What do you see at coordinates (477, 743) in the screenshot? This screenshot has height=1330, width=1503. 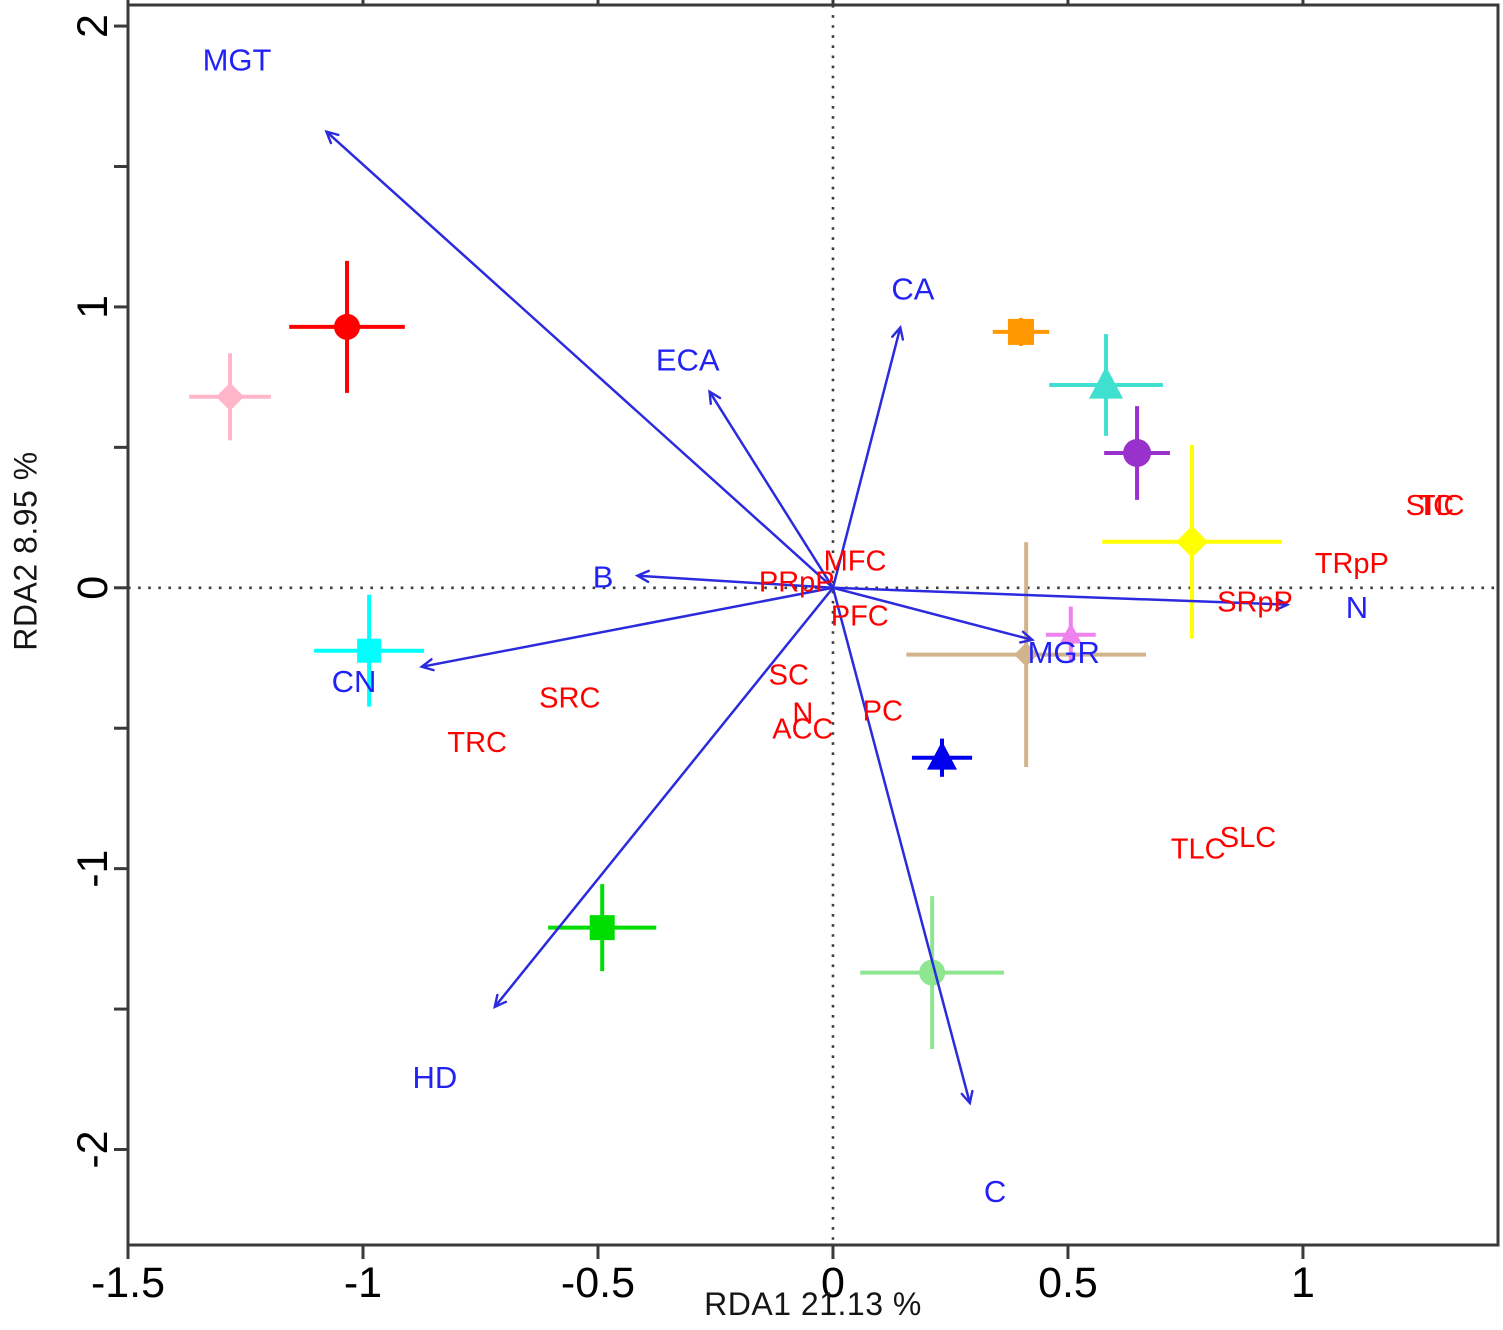 I see `species-label-TRC-8: TRC` at bounding box center [477, 743].